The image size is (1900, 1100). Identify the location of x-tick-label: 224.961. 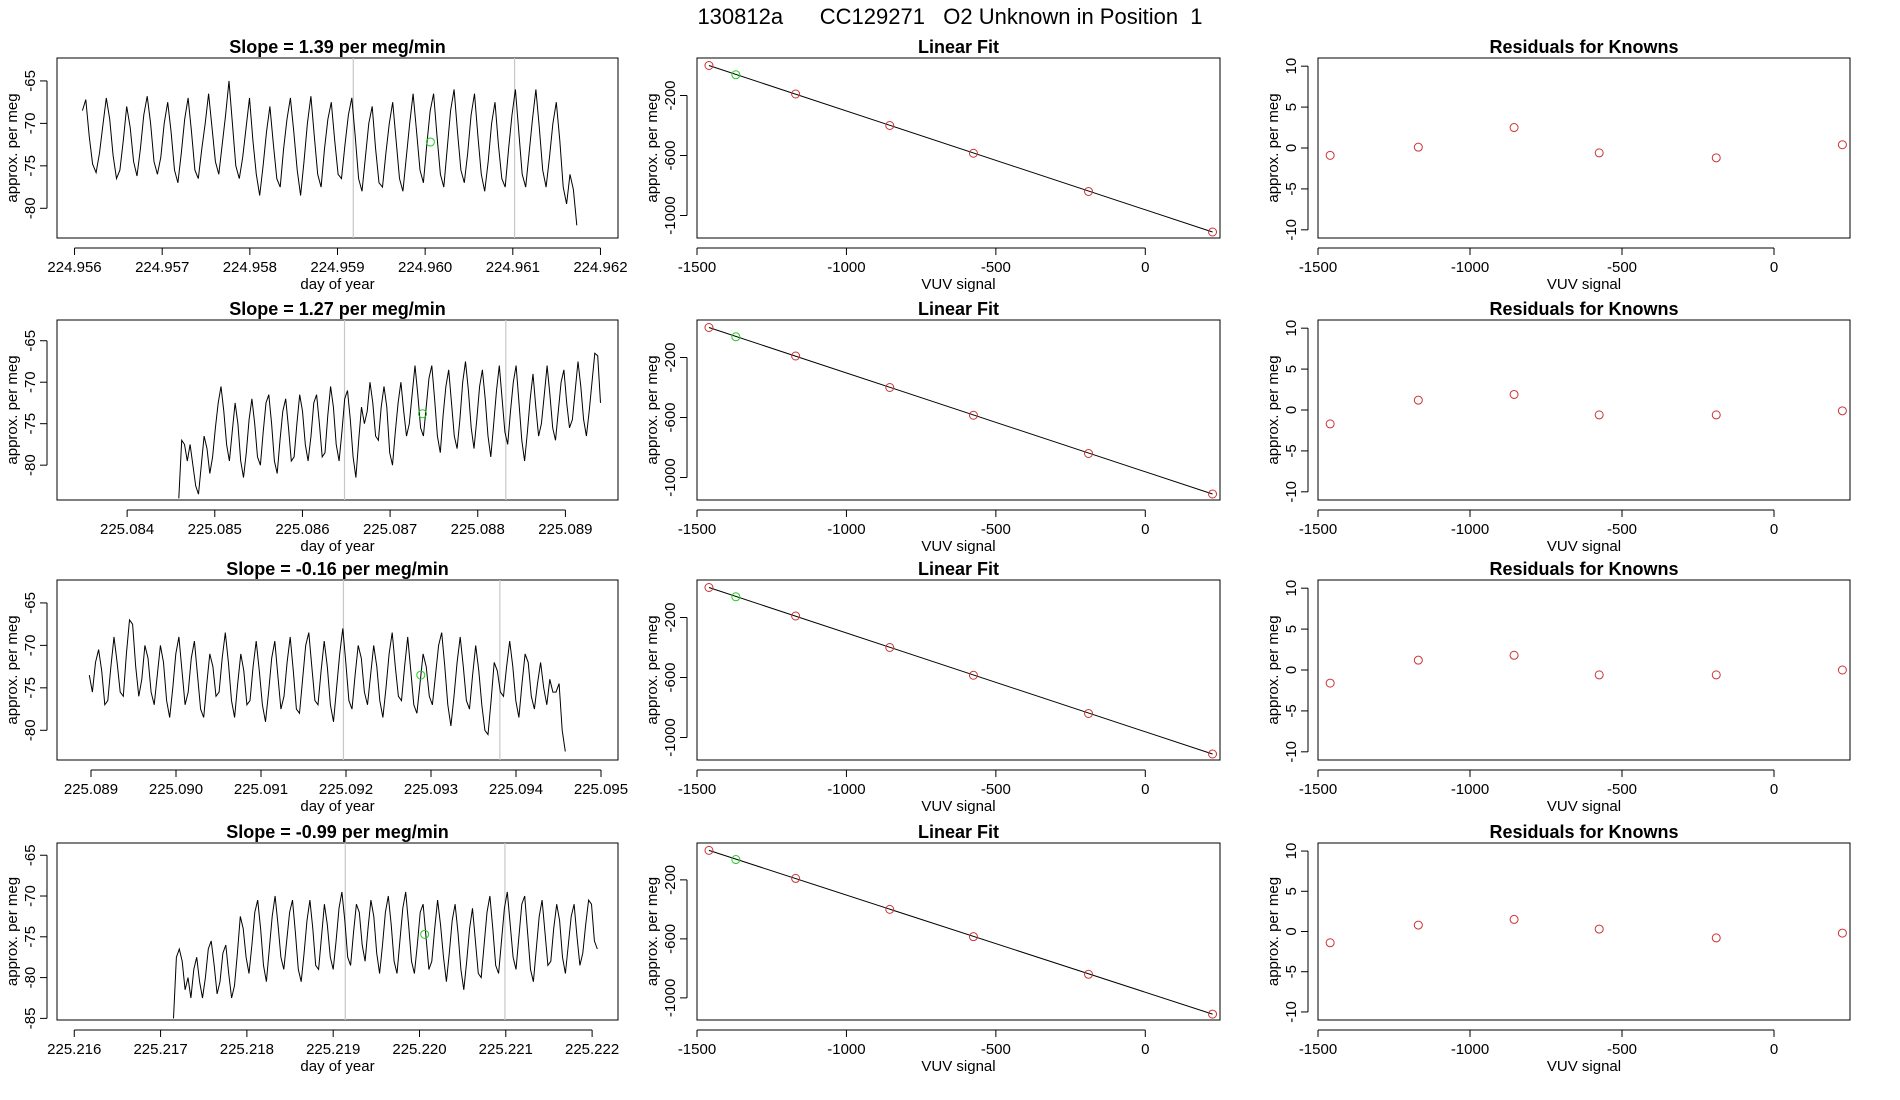
(513, 267).